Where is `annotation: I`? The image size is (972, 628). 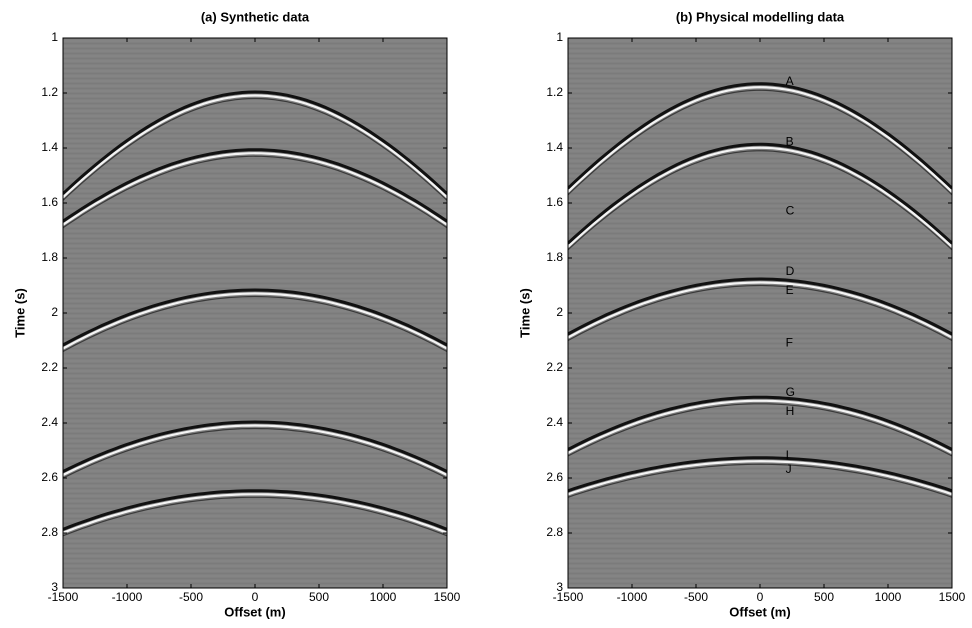 annotation: I is located at coordinates (787, 455).